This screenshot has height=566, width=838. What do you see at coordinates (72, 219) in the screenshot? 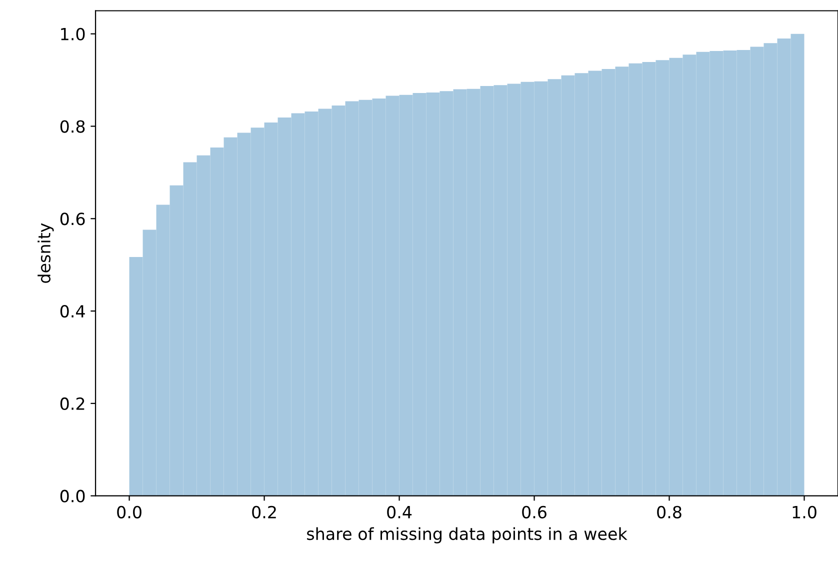
I see `y-tick-label: 0.6` at bounding box center [72, 219].